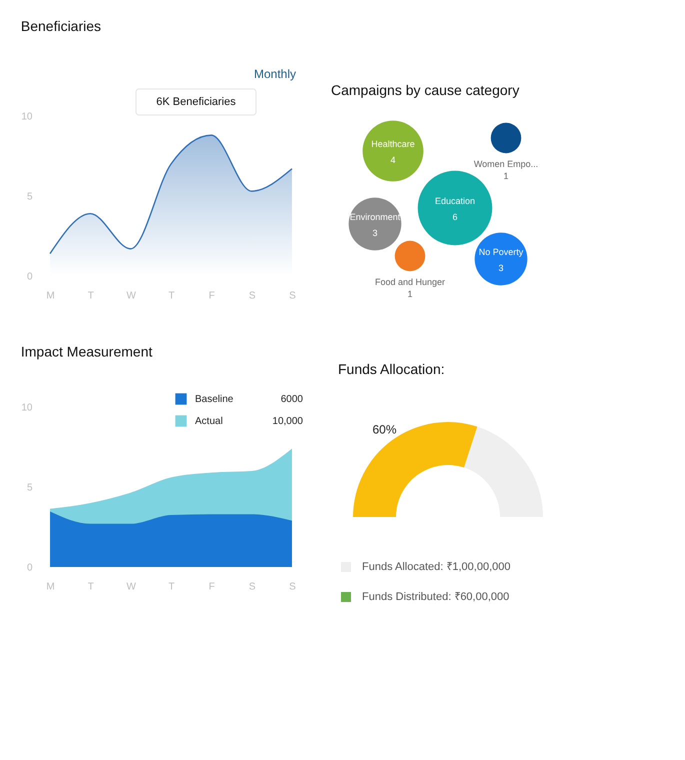 The image size is (685, 760). What do you see at coordinates (436, 597) in the screenshot?
I see `text: Funds Distributed: ₹60,00,000` at bounding box center [436, 597].